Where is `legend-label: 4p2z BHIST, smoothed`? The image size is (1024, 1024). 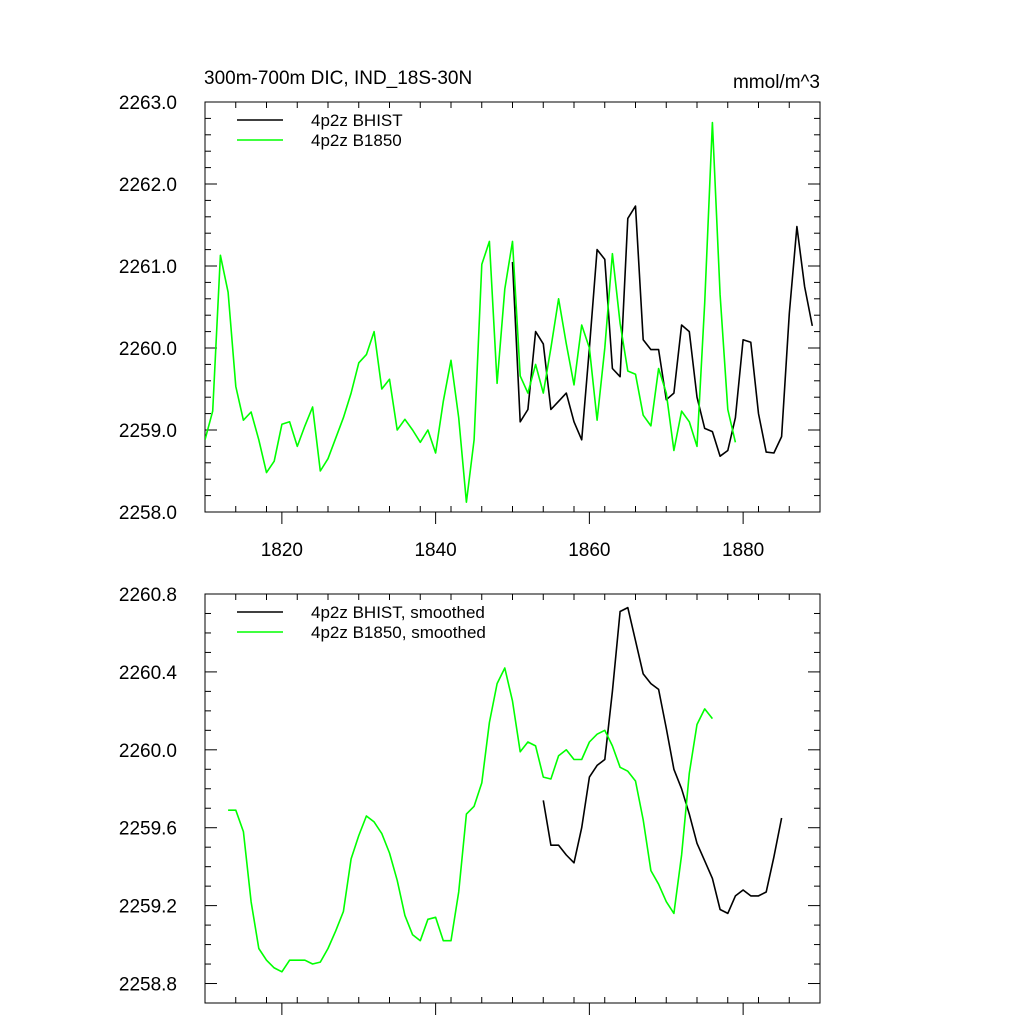
legend-label: 4p2z BHIST, smoothed is located at coordinates (398, 612).